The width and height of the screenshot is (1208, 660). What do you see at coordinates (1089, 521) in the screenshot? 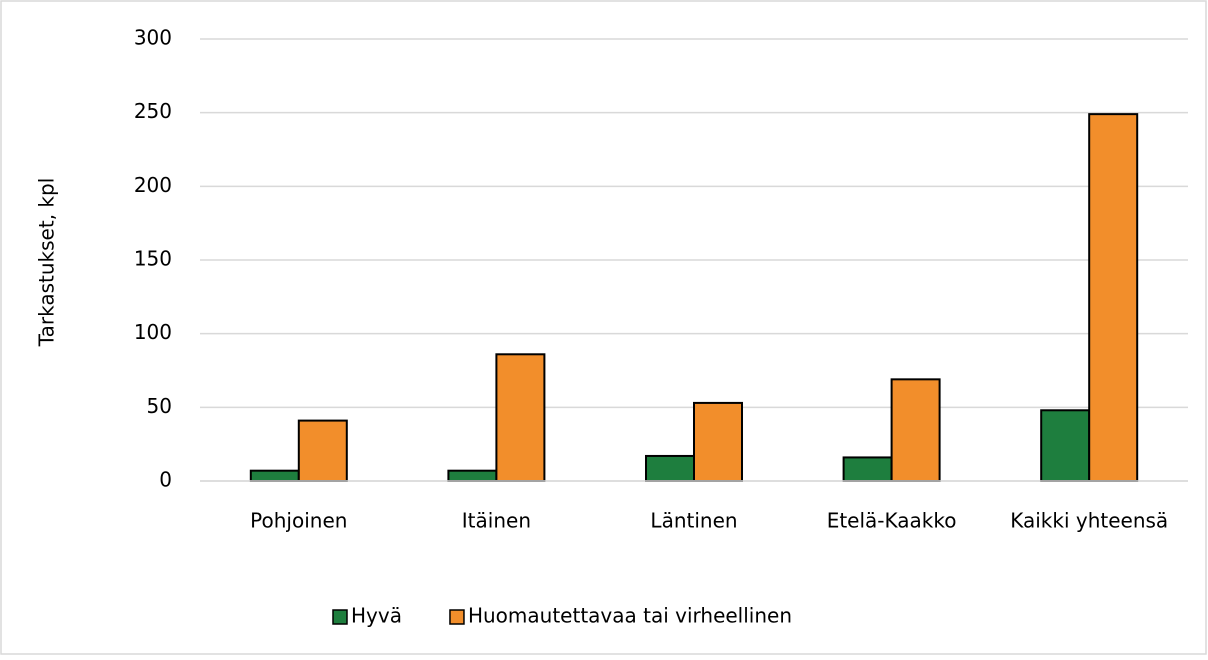
I see `x-tick-label: Kaikki yhteensä` at bounding box center [1089, 521].